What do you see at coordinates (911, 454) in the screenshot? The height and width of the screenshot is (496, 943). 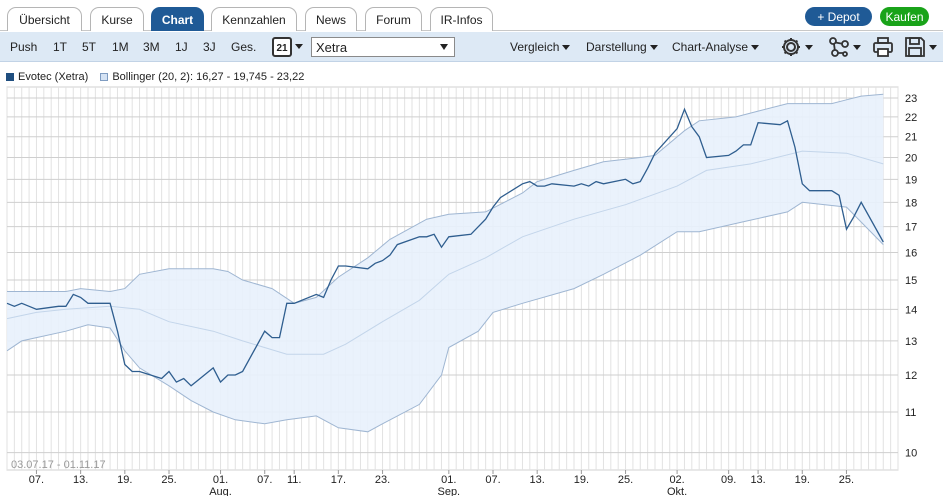 I see `y-tick-label: 10` at bounding box center [911, 454].